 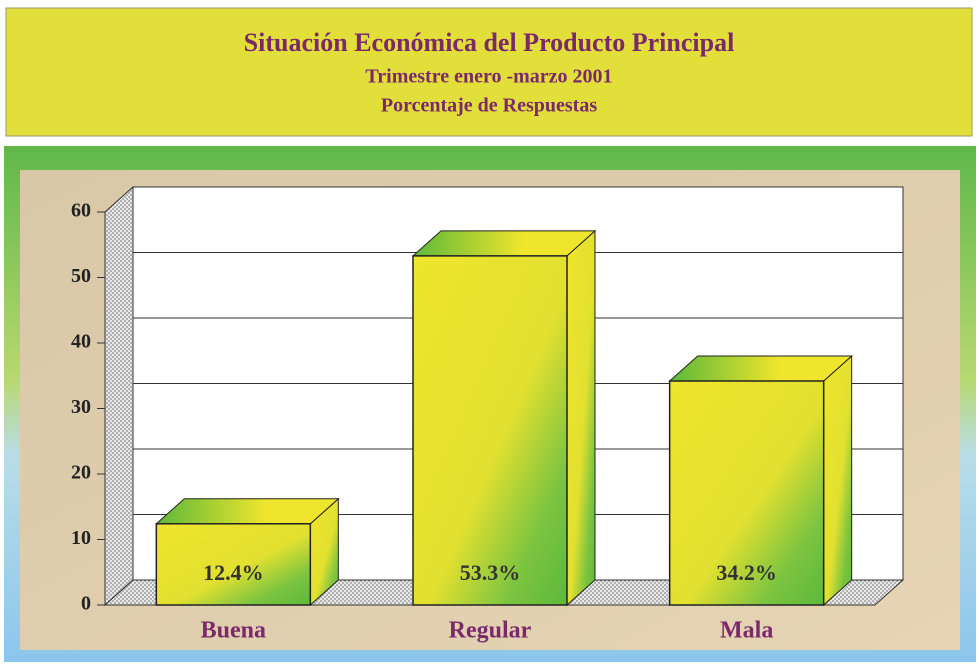 What do you see at coordinates (490, 572) in the screenshot?
I see `data-label: 53.3%` at bounding box center [490, 572].